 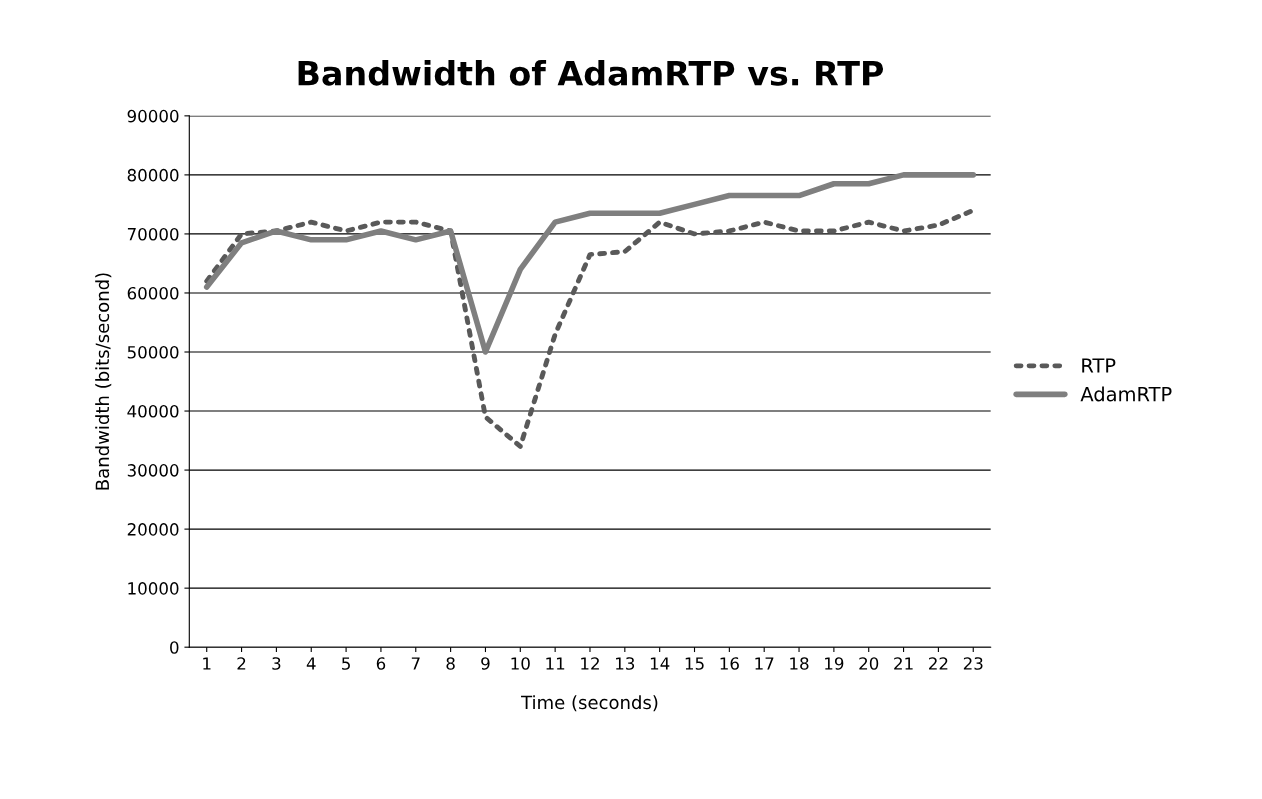 I want to click on x-tick-label: 22, so click(x=938, y=663).